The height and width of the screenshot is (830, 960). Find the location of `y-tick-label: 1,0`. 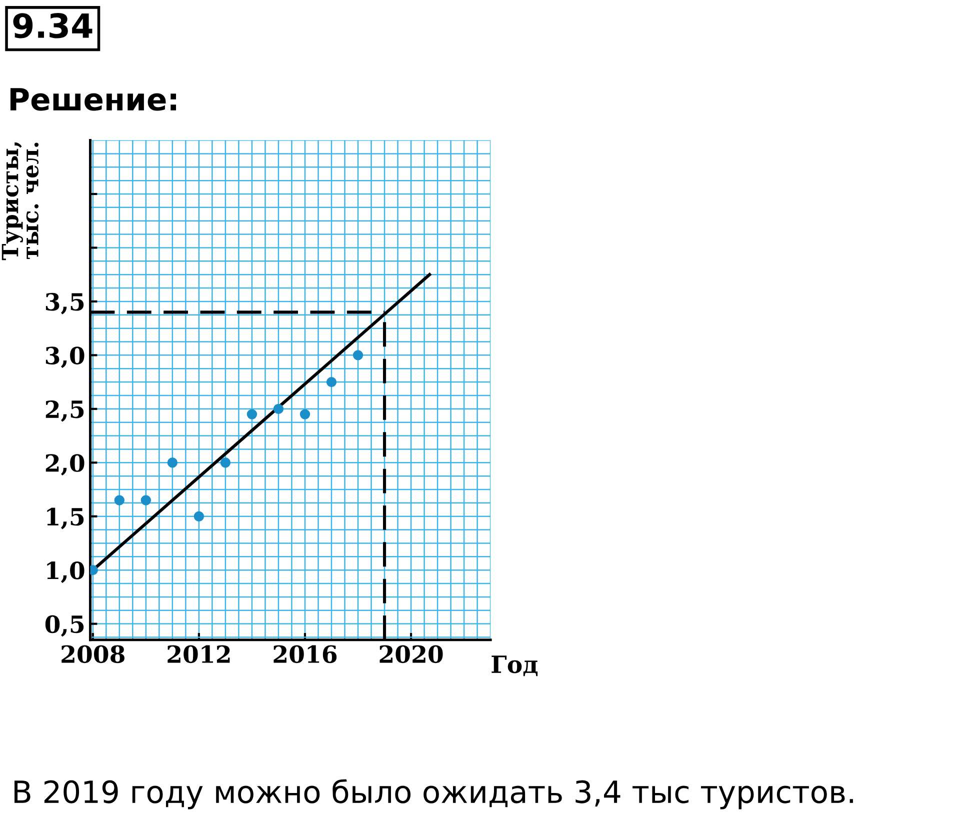

y-tick-label: 1,0 is located at coordinates (65, 572).